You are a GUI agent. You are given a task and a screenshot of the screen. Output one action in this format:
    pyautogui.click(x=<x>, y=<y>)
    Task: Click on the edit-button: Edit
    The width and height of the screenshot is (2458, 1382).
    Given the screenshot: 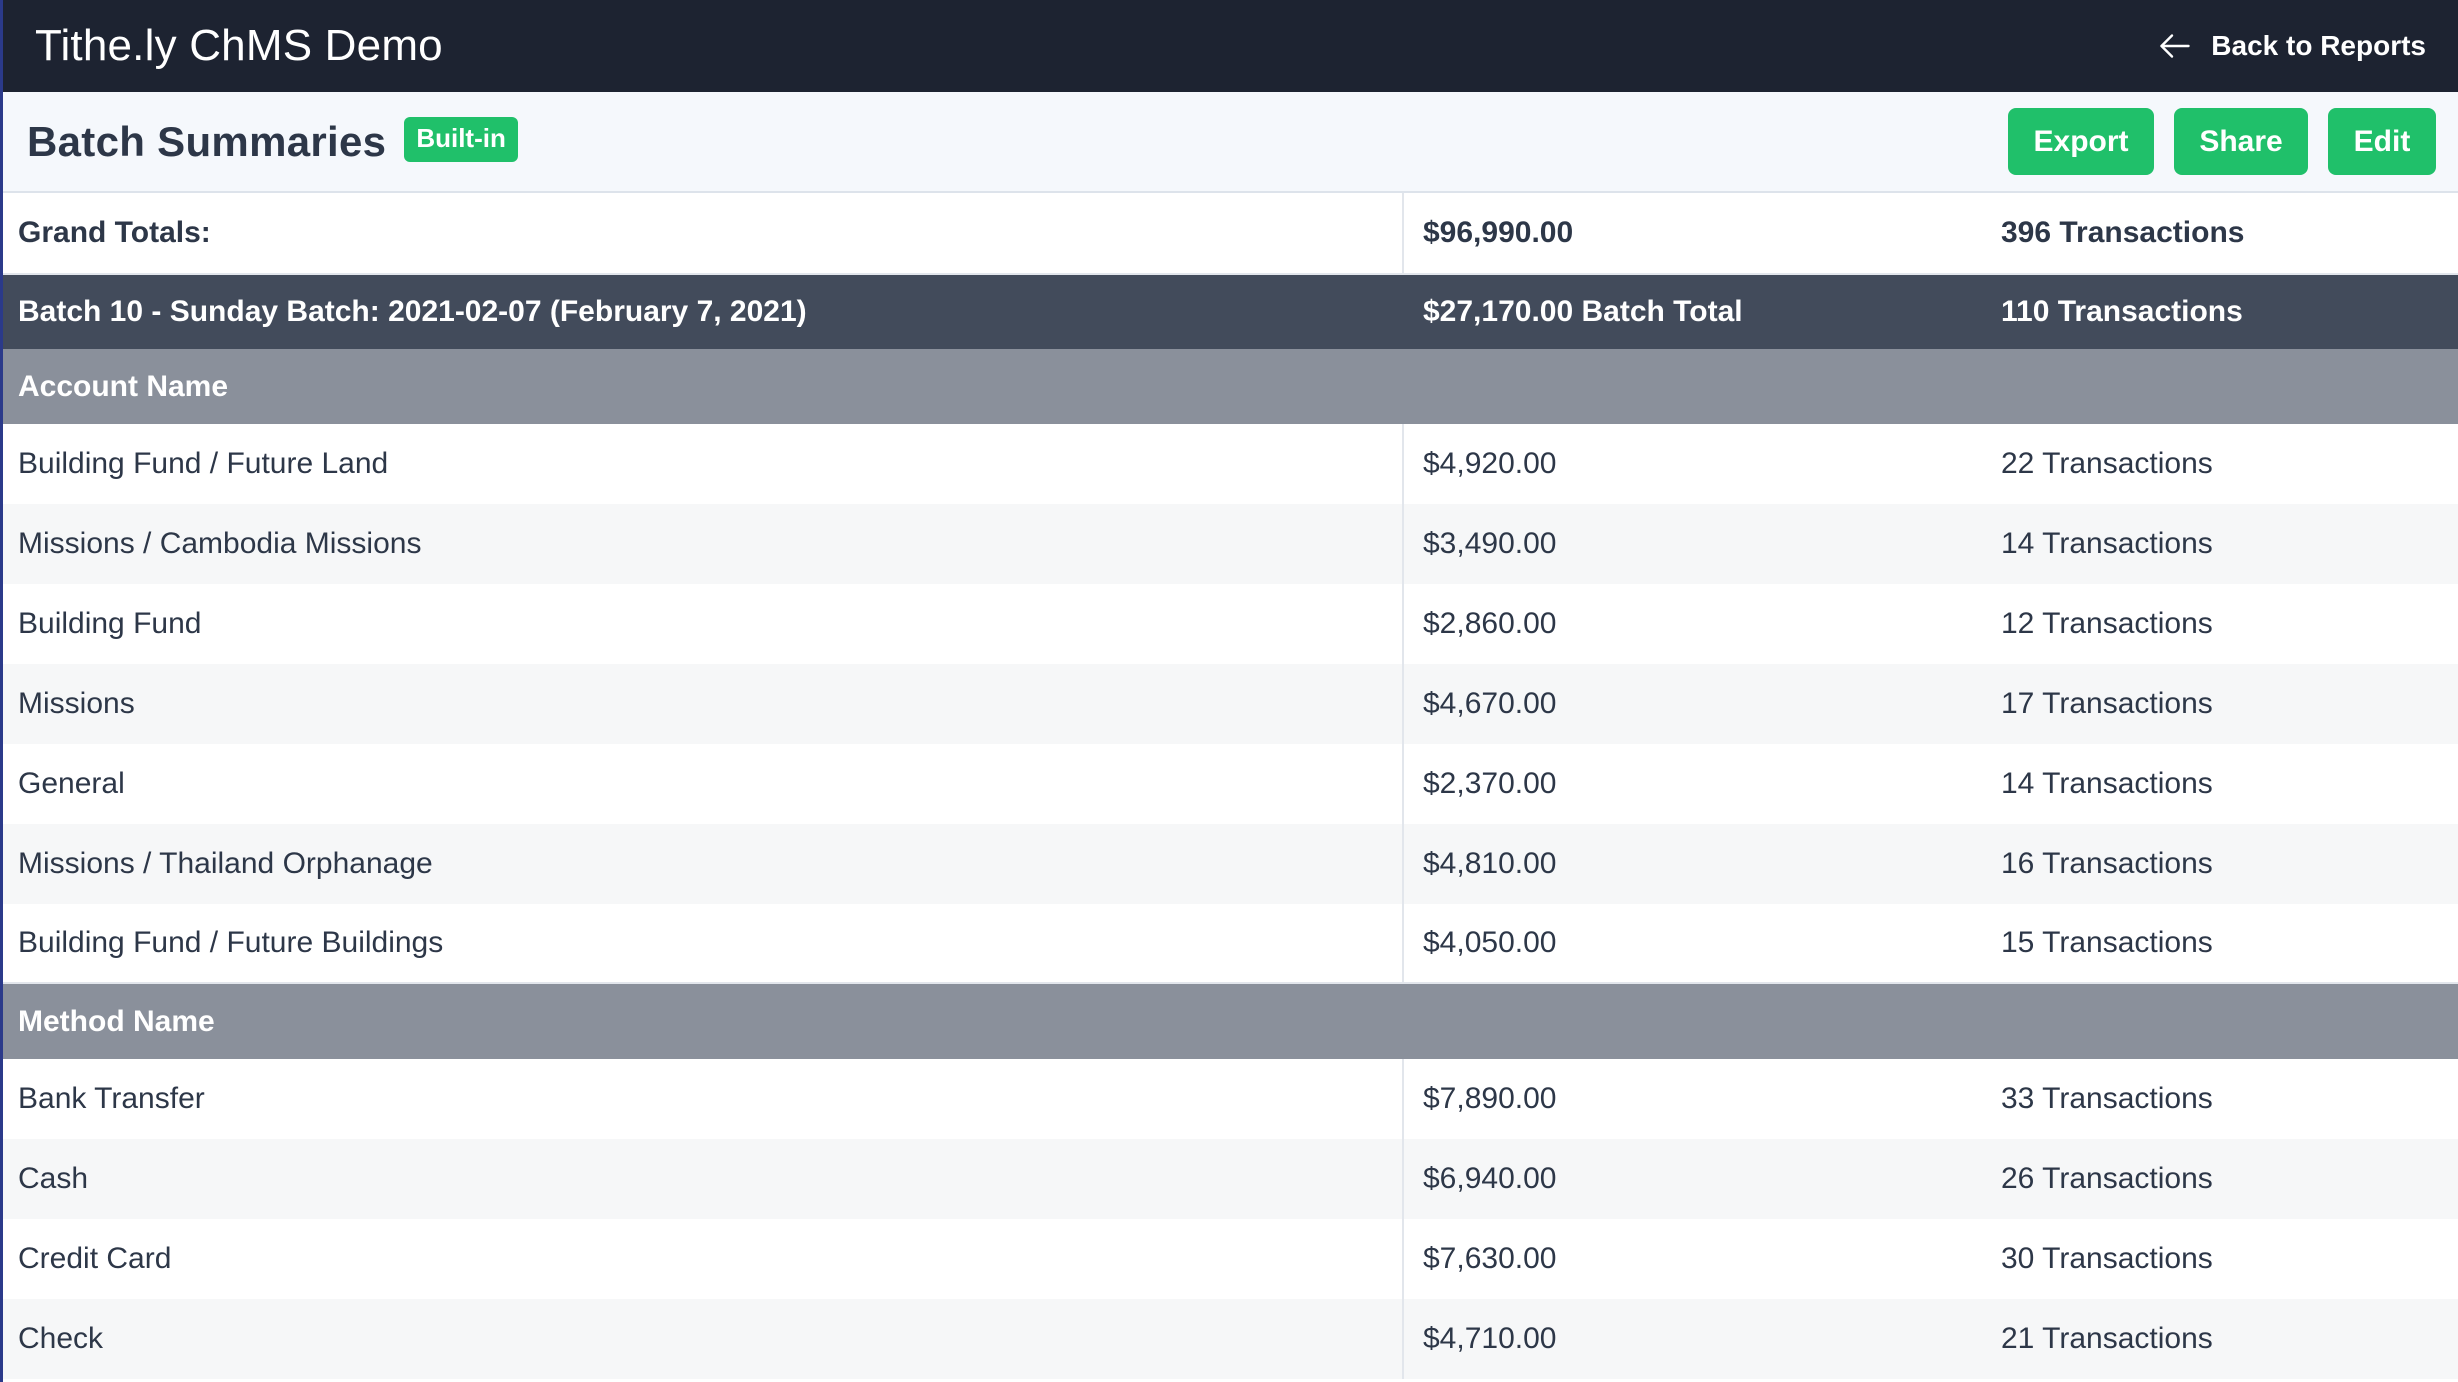 What is the action you would take?
    pyautogui.click(x=2382, y=141)
    